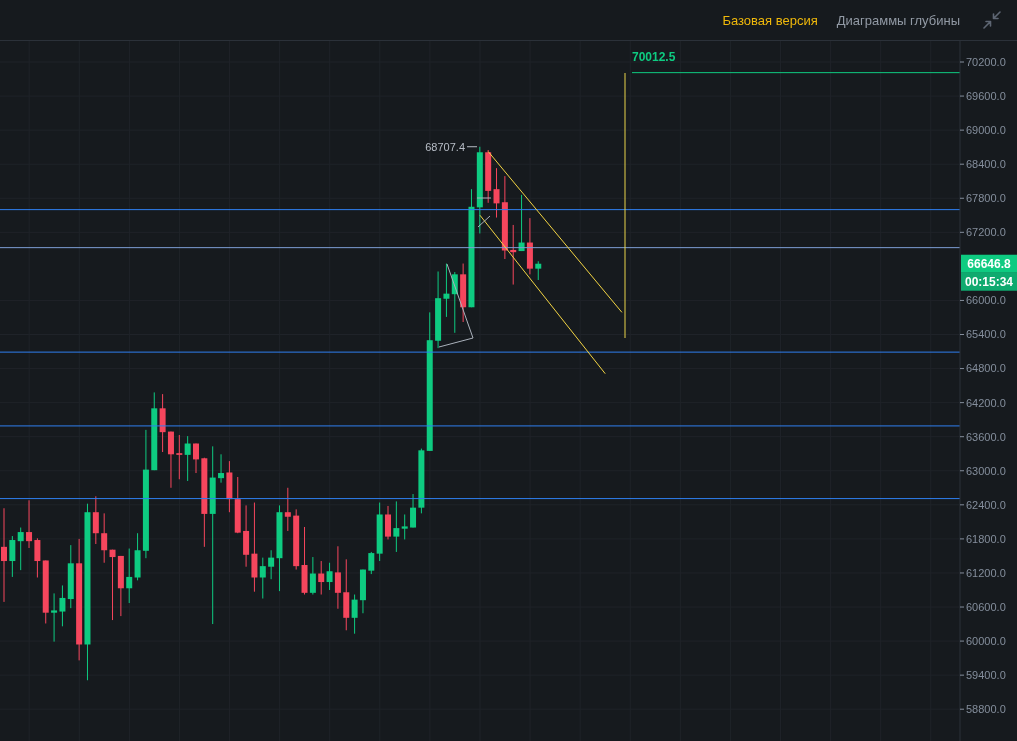  I want to click on y-tick-label: 64800.0, so click(986, 368).